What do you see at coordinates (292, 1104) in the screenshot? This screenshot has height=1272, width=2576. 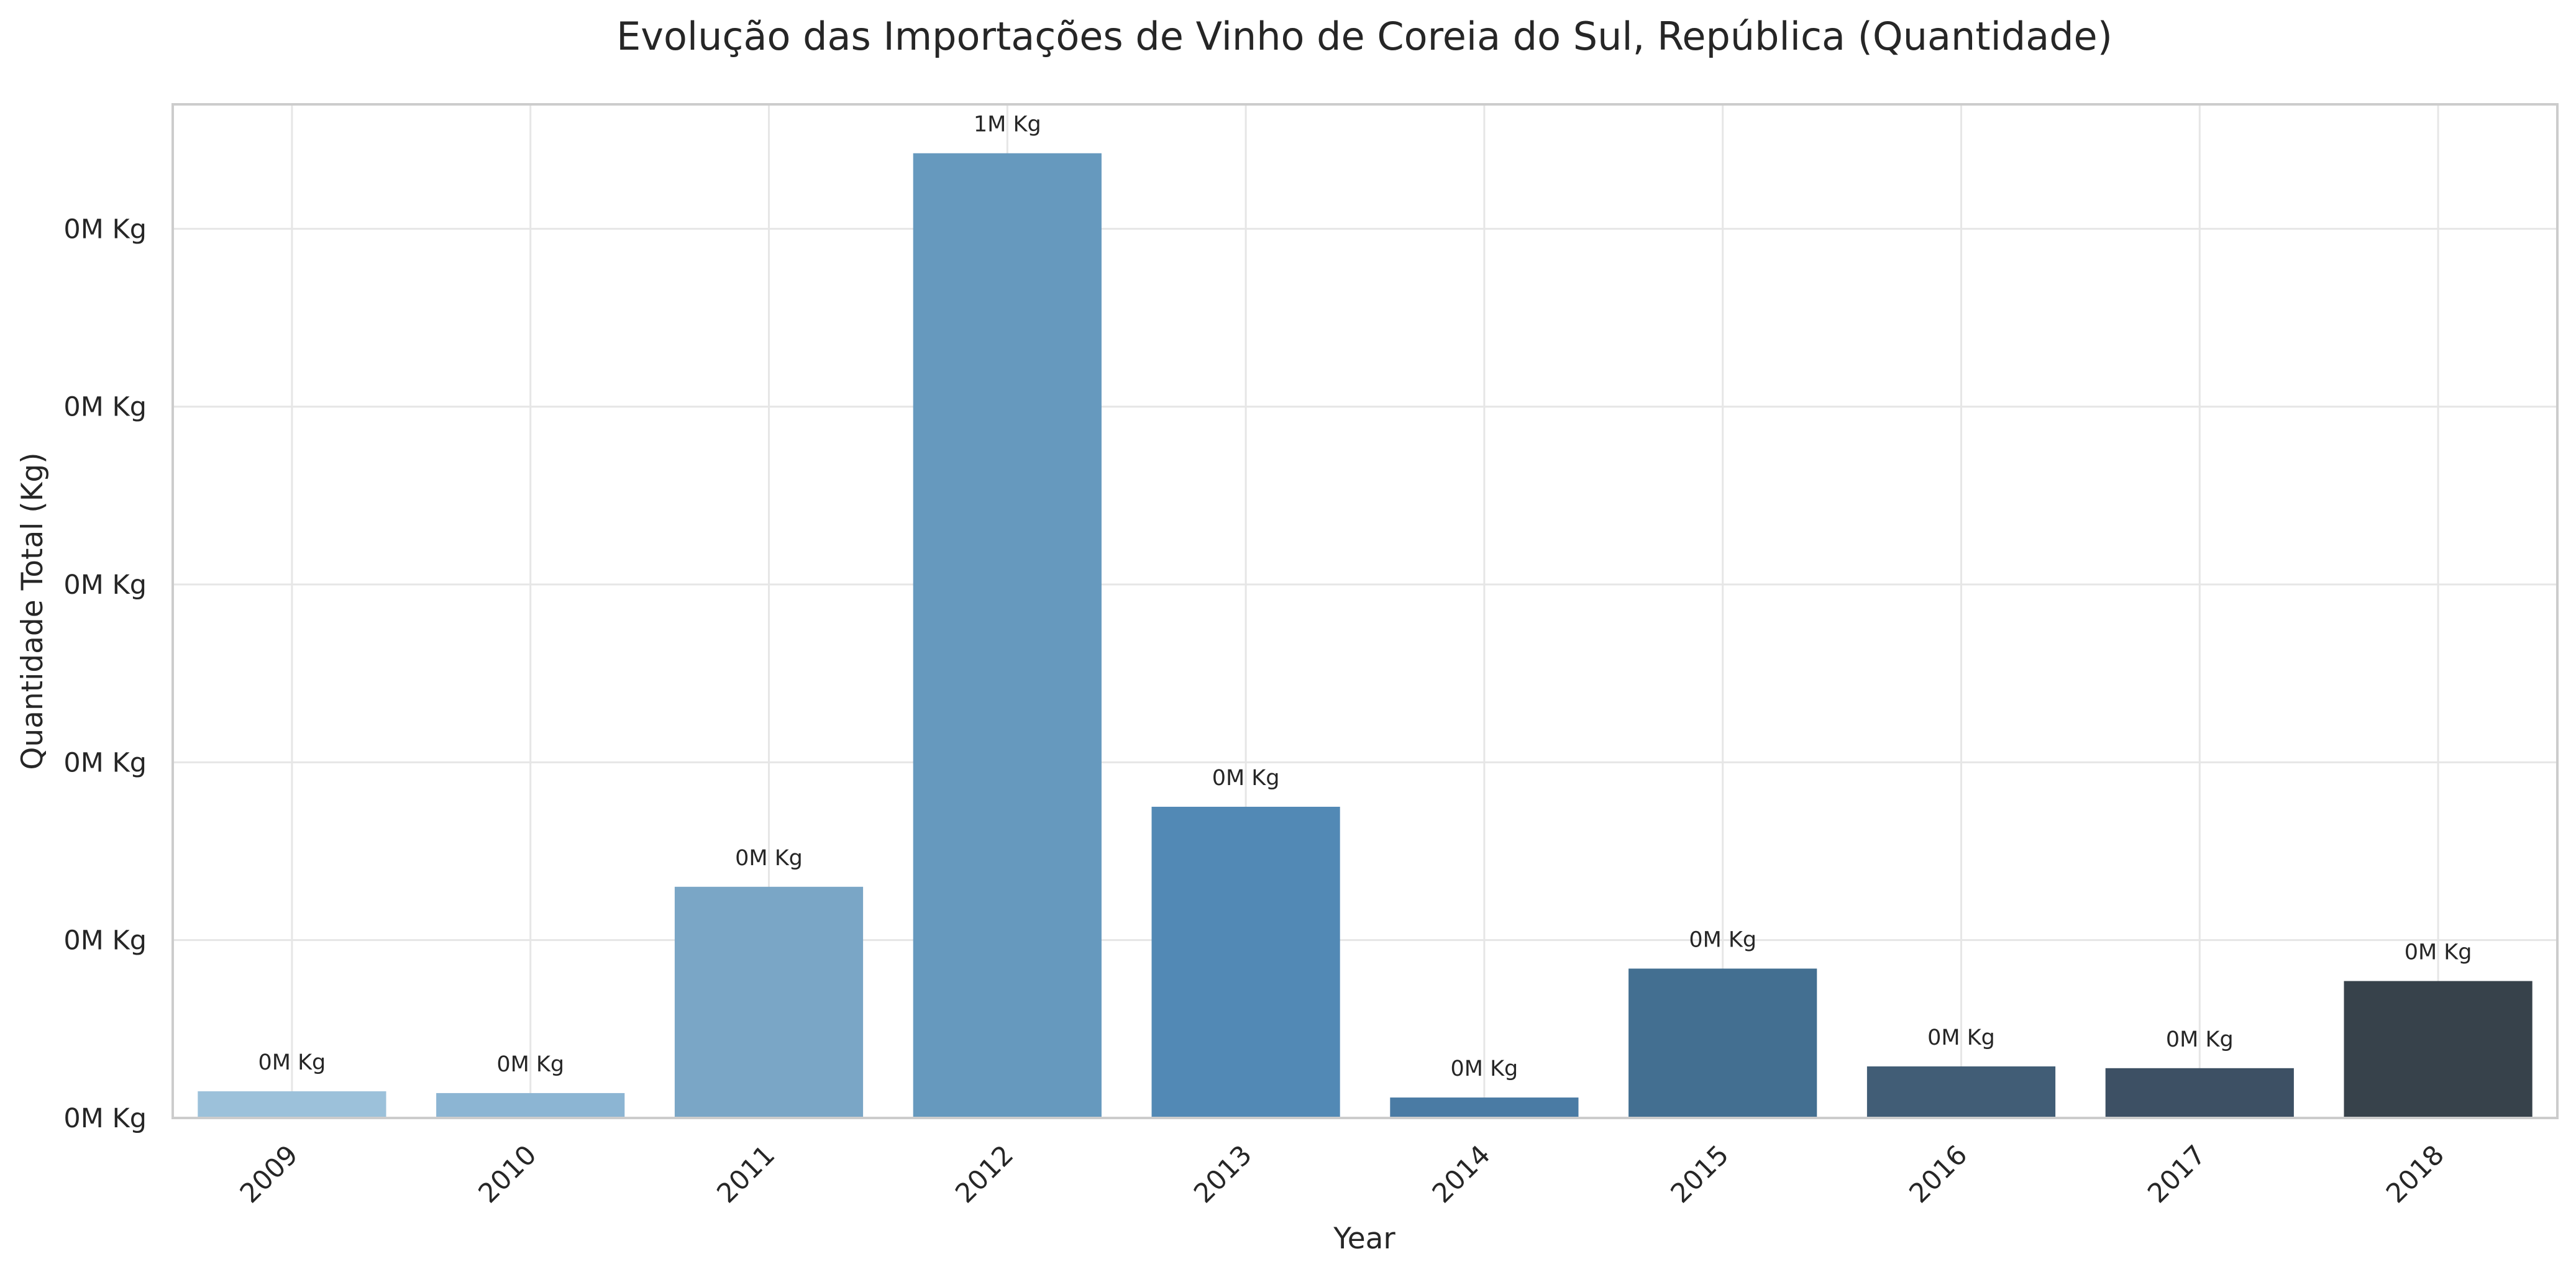 I see `bar-2009` at bounding box center [292, 1104].